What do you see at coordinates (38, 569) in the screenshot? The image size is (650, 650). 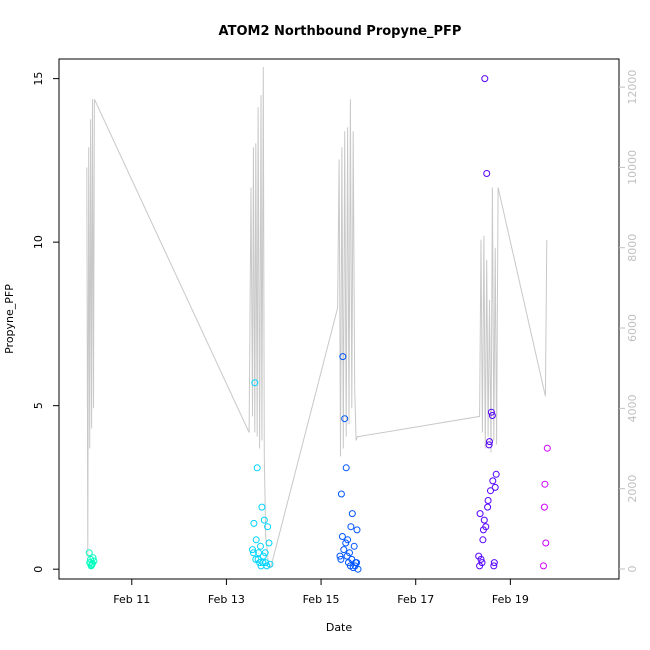 I see `y-tick-label: 0` at bounding box center [38, 569].